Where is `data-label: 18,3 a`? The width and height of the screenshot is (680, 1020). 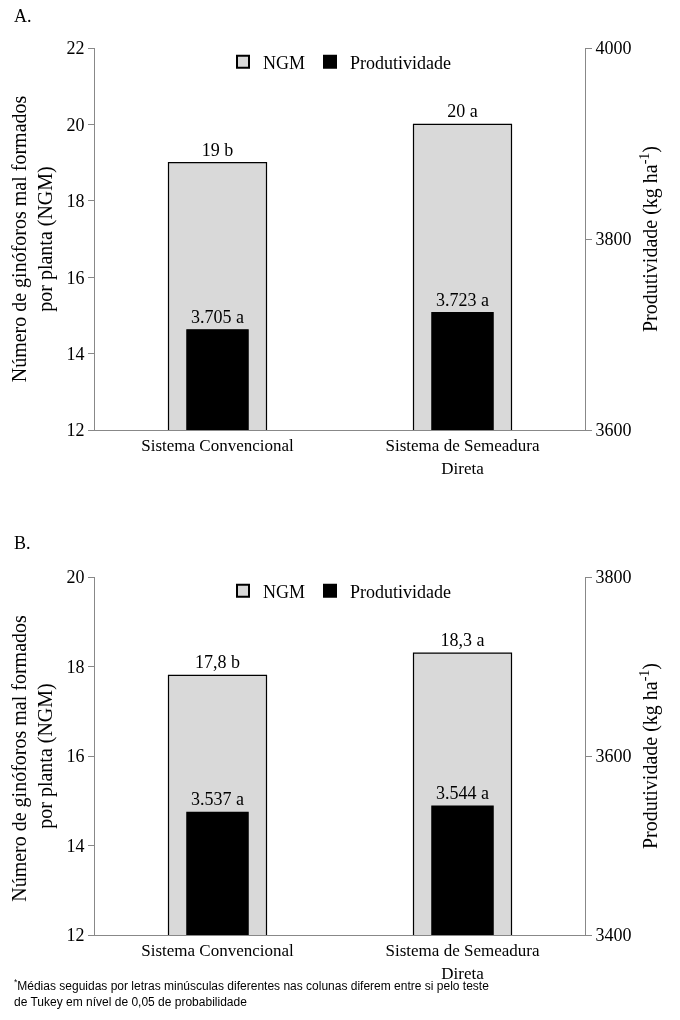
data-label: 18,3 a is located at coordinates (462, 640).